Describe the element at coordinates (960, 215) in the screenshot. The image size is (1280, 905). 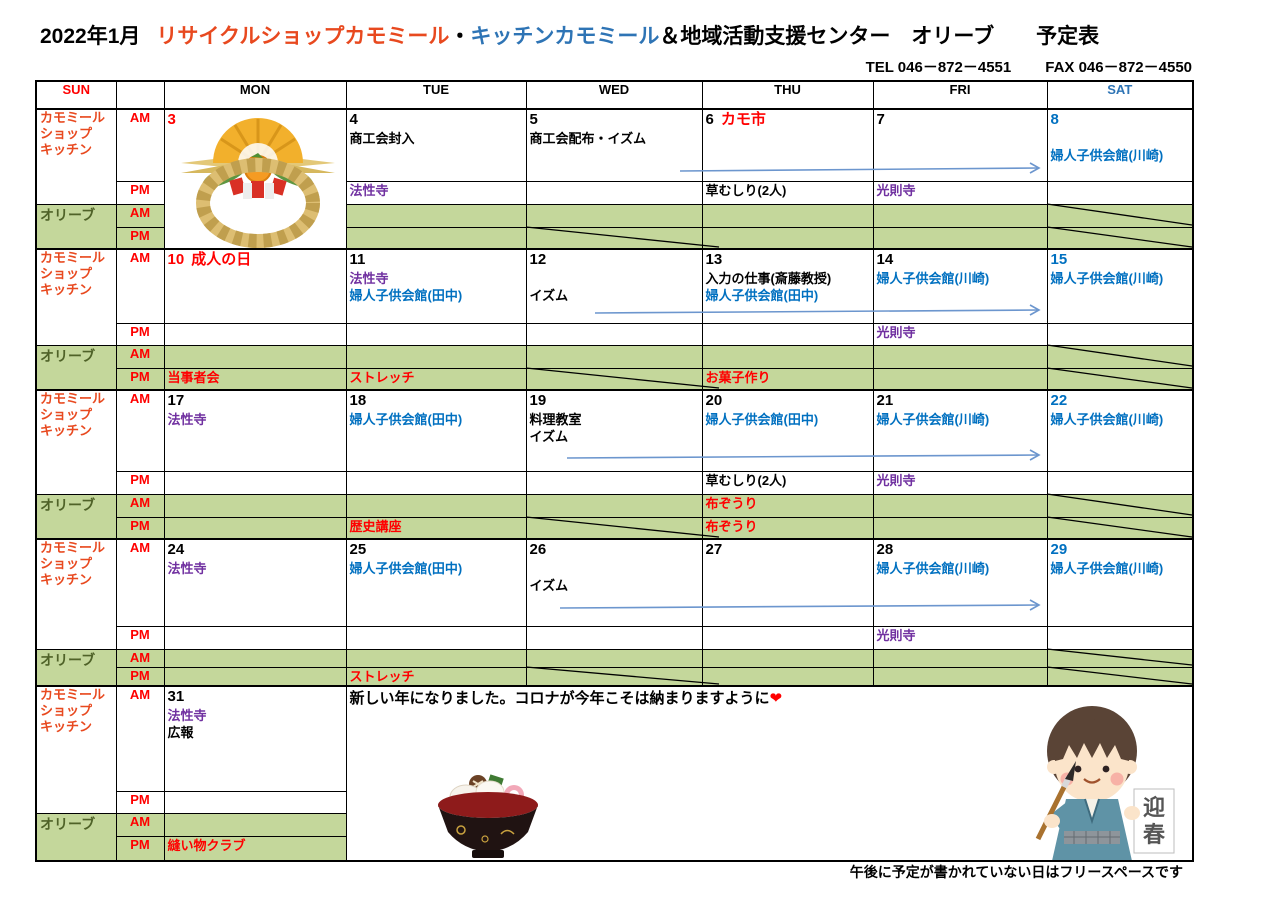
I see `cell-w1-fri-olive-am` at that location.